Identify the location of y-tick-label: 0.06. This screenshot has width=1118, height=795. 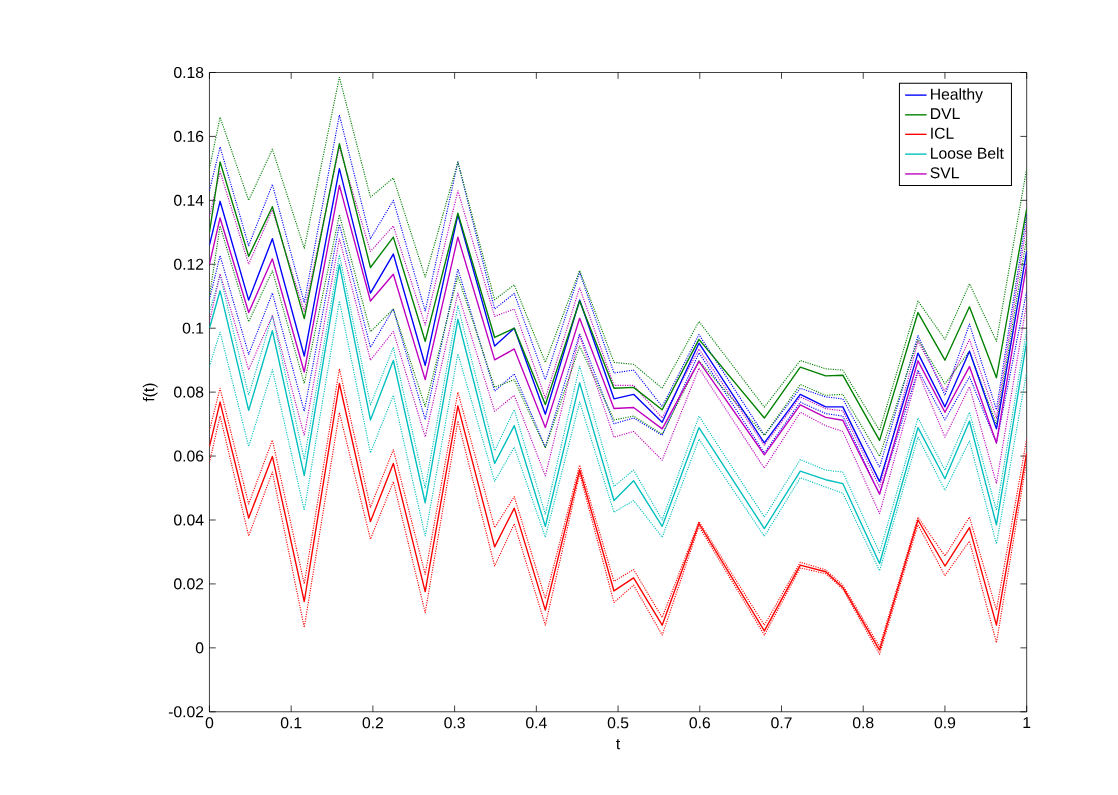
(189, 456).